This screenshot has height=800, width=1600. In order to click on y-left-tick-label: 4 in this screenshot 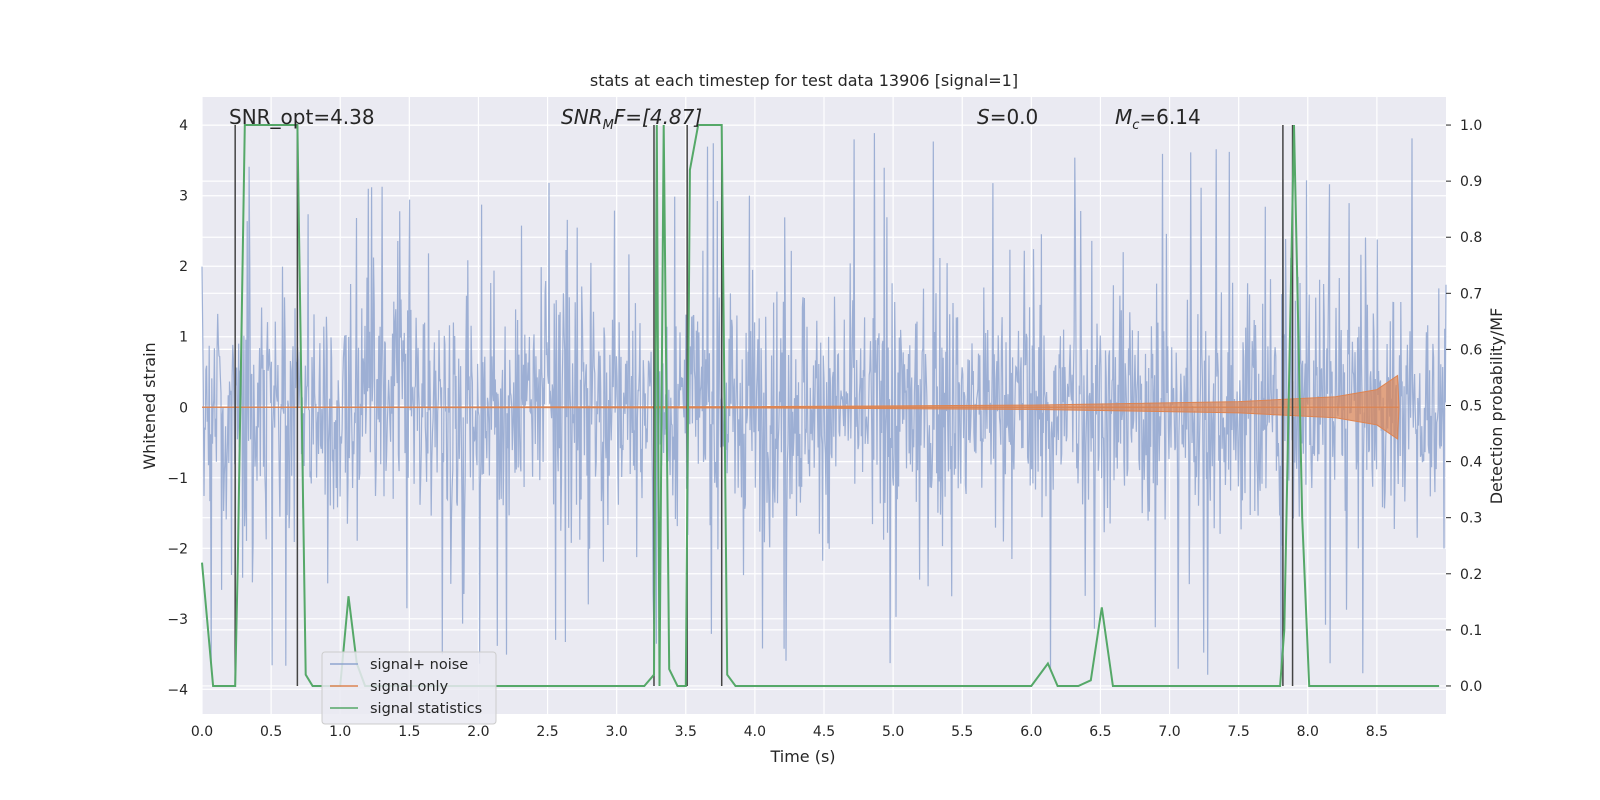, I will do `click(183, 126)`.